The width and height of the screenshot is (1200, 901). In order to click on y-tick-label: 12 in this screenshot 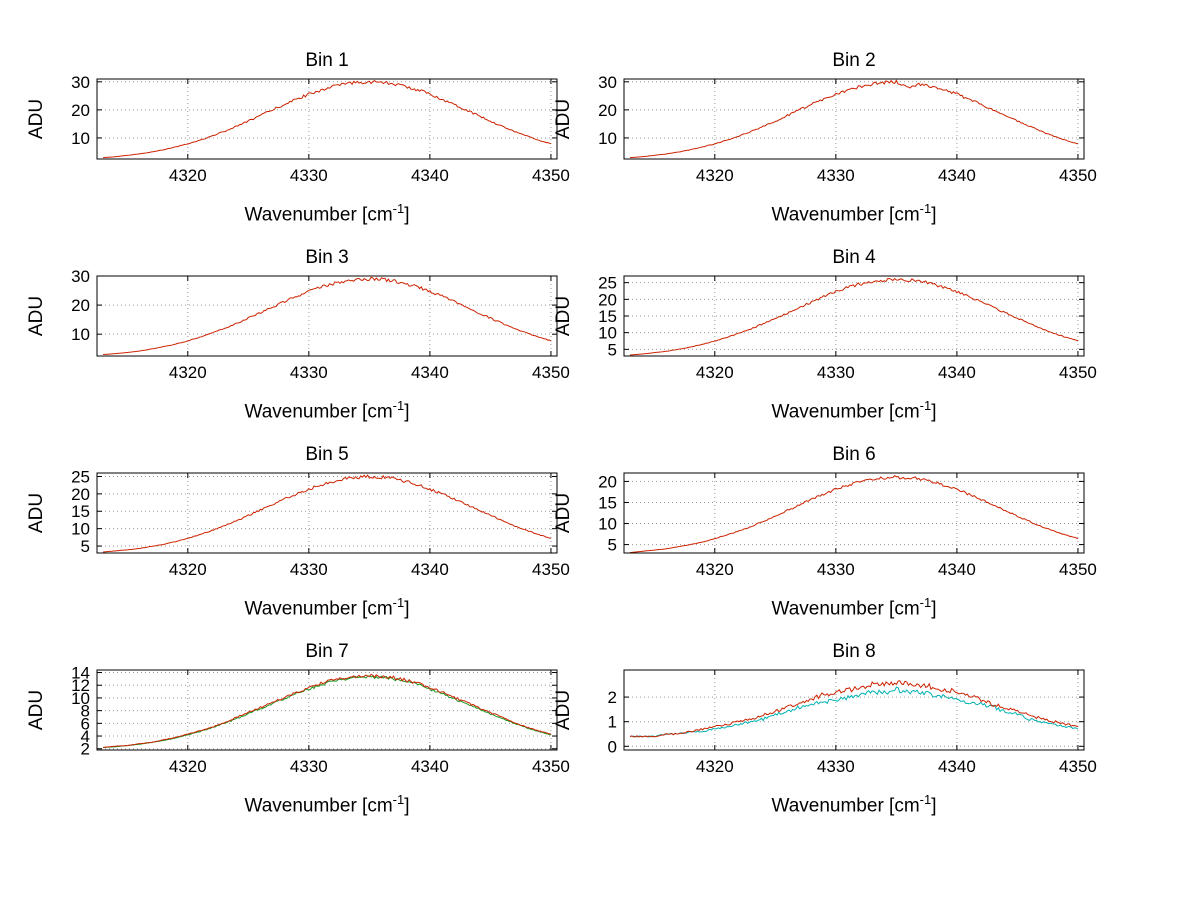, I will do `click(80, 685)`.